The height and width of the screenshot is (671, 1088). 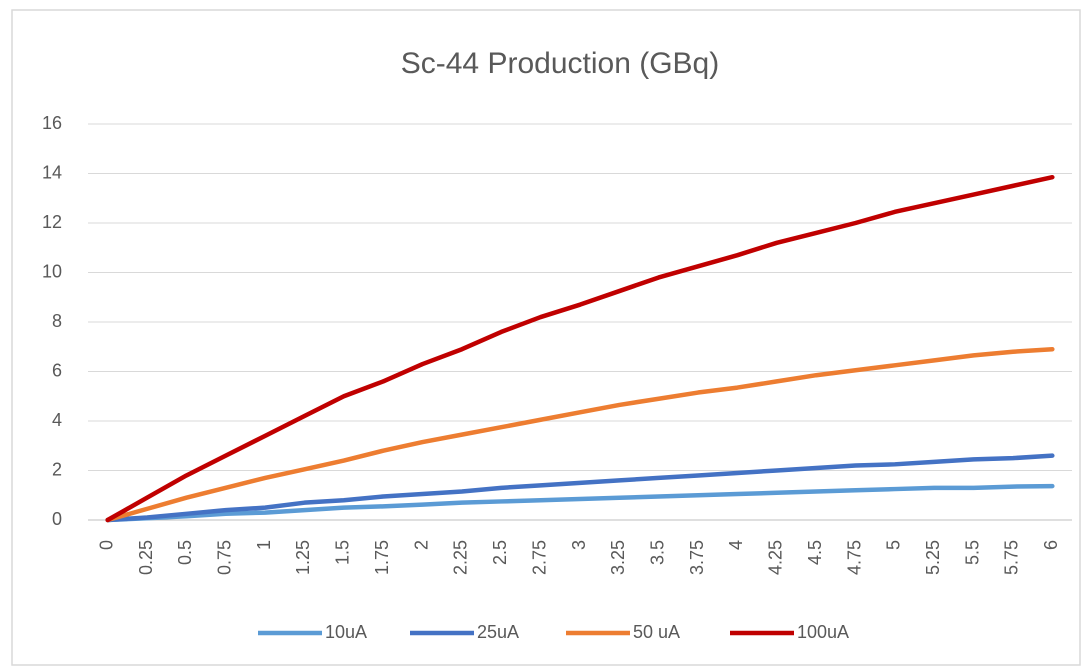 I want to click on y-tick-label: 8, so click(x=57, y=321).